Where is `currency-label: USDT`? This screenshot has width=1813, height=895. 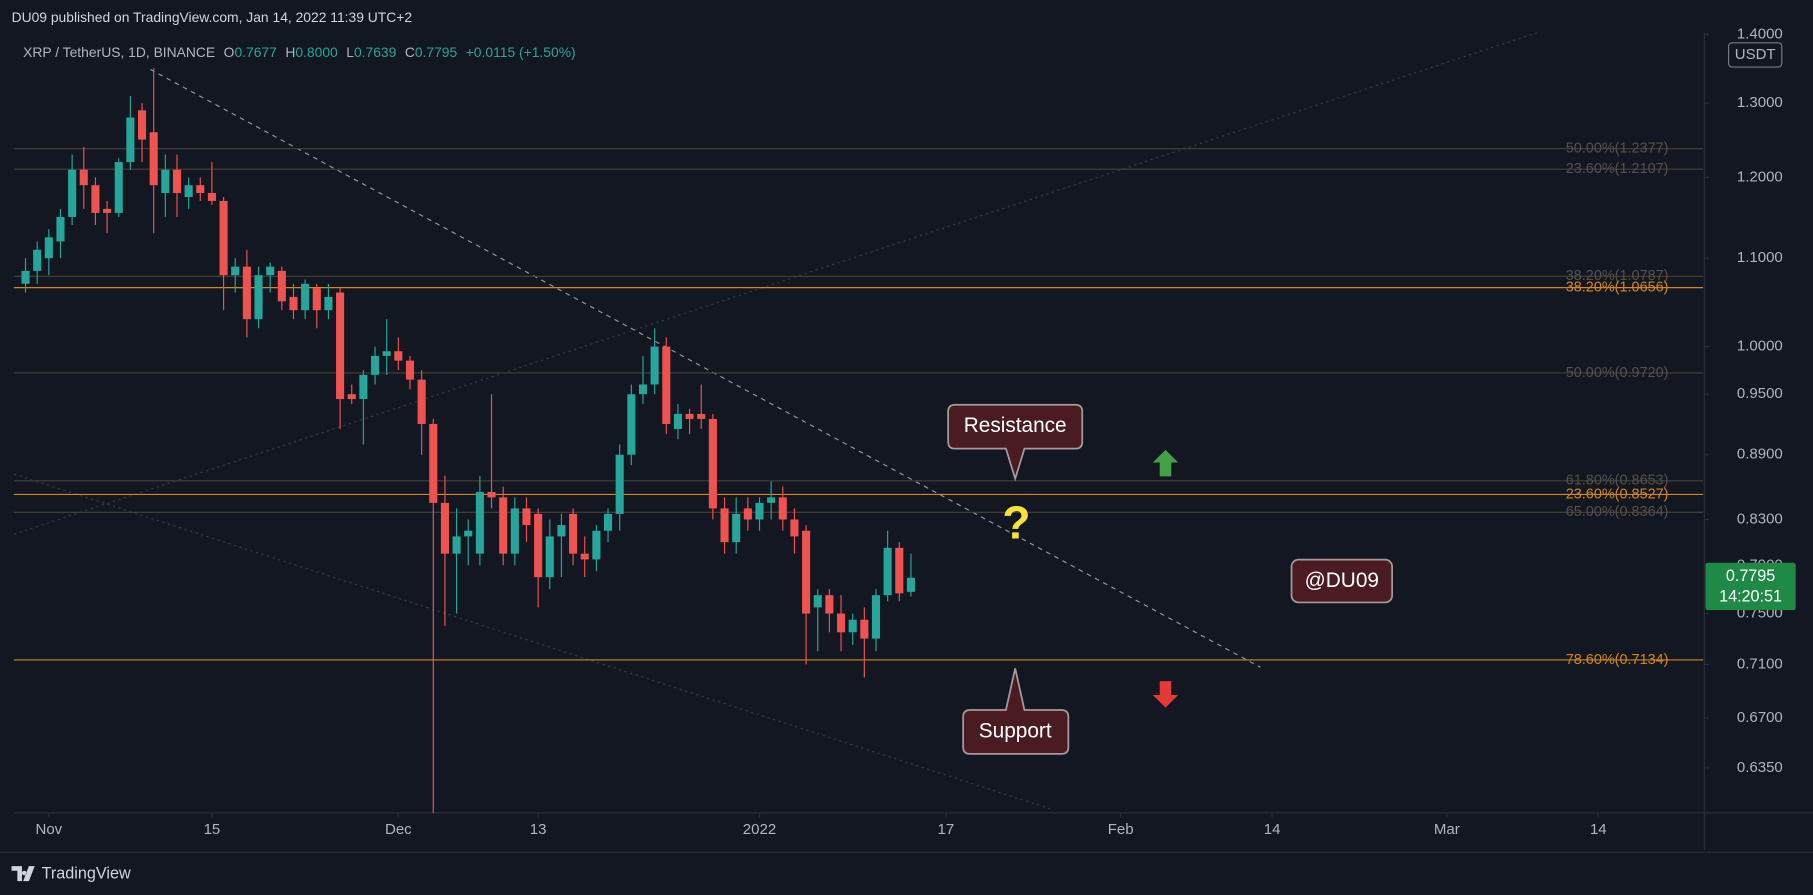 currency-label: USDT is located at coordinates (1755, 54).